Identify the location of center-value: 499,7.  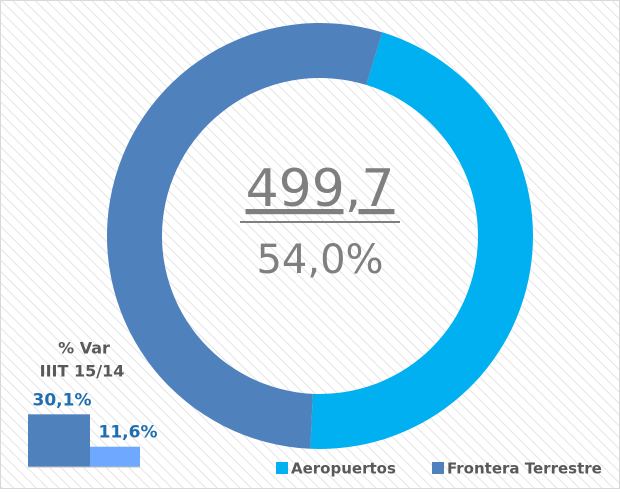
(320, 189).